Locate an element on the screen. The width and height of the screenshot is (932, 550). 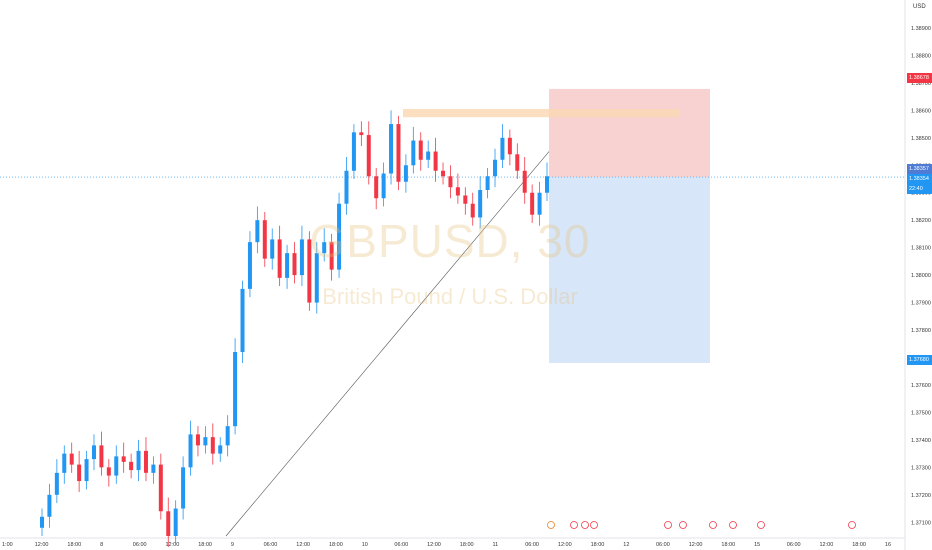
price-axis-label: 1.38200 is located at coordinates (921, 221).